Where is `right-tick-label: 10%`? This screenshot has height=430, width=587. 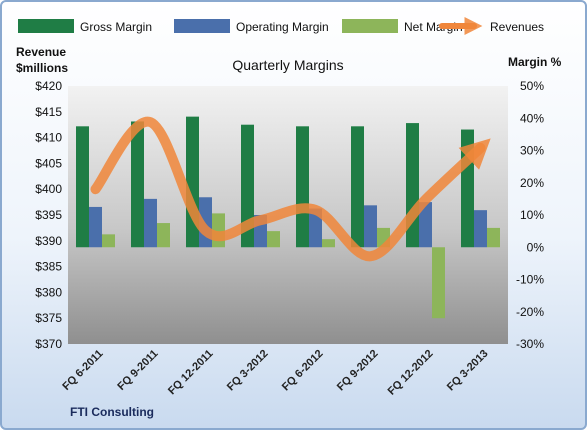
right-tick-label: 10% is located at coordinates (532, 215).